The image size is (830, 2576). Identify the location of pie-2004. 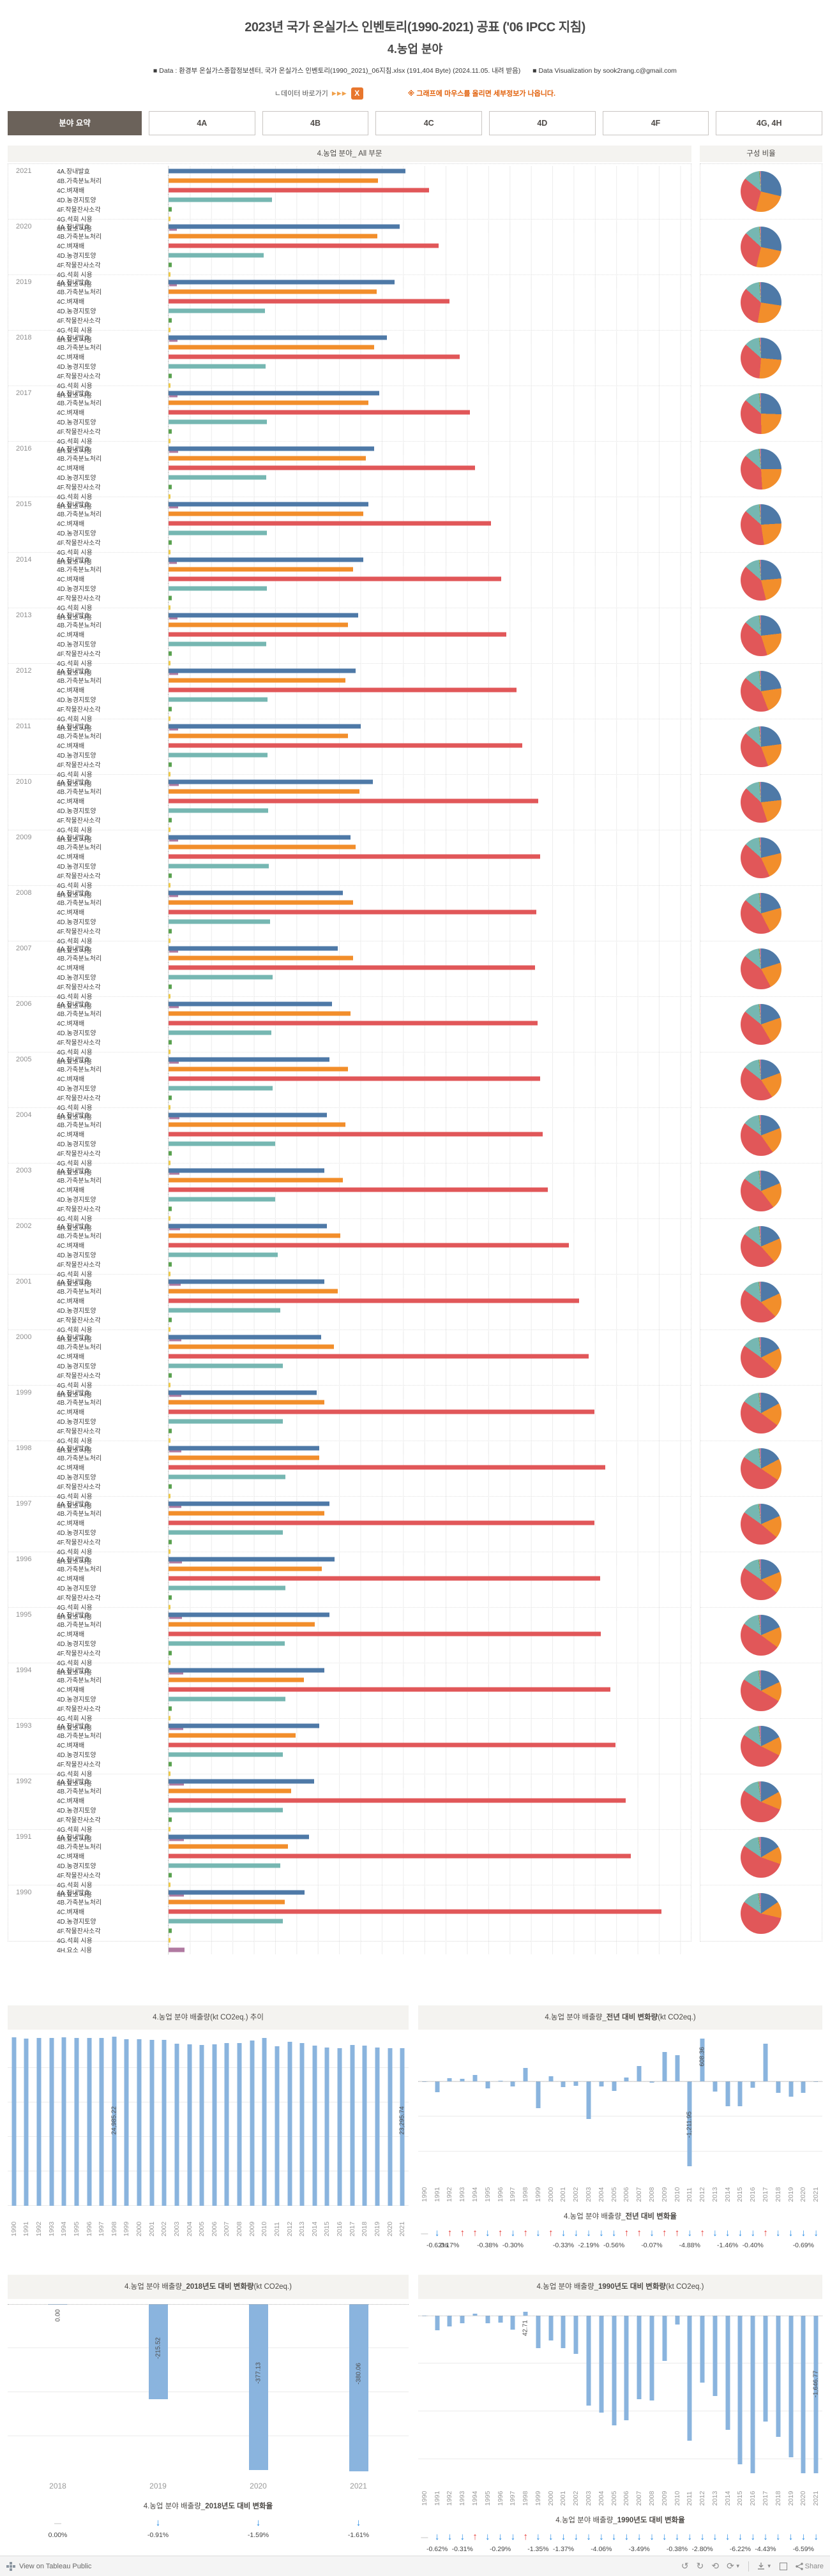
(761, 1135).